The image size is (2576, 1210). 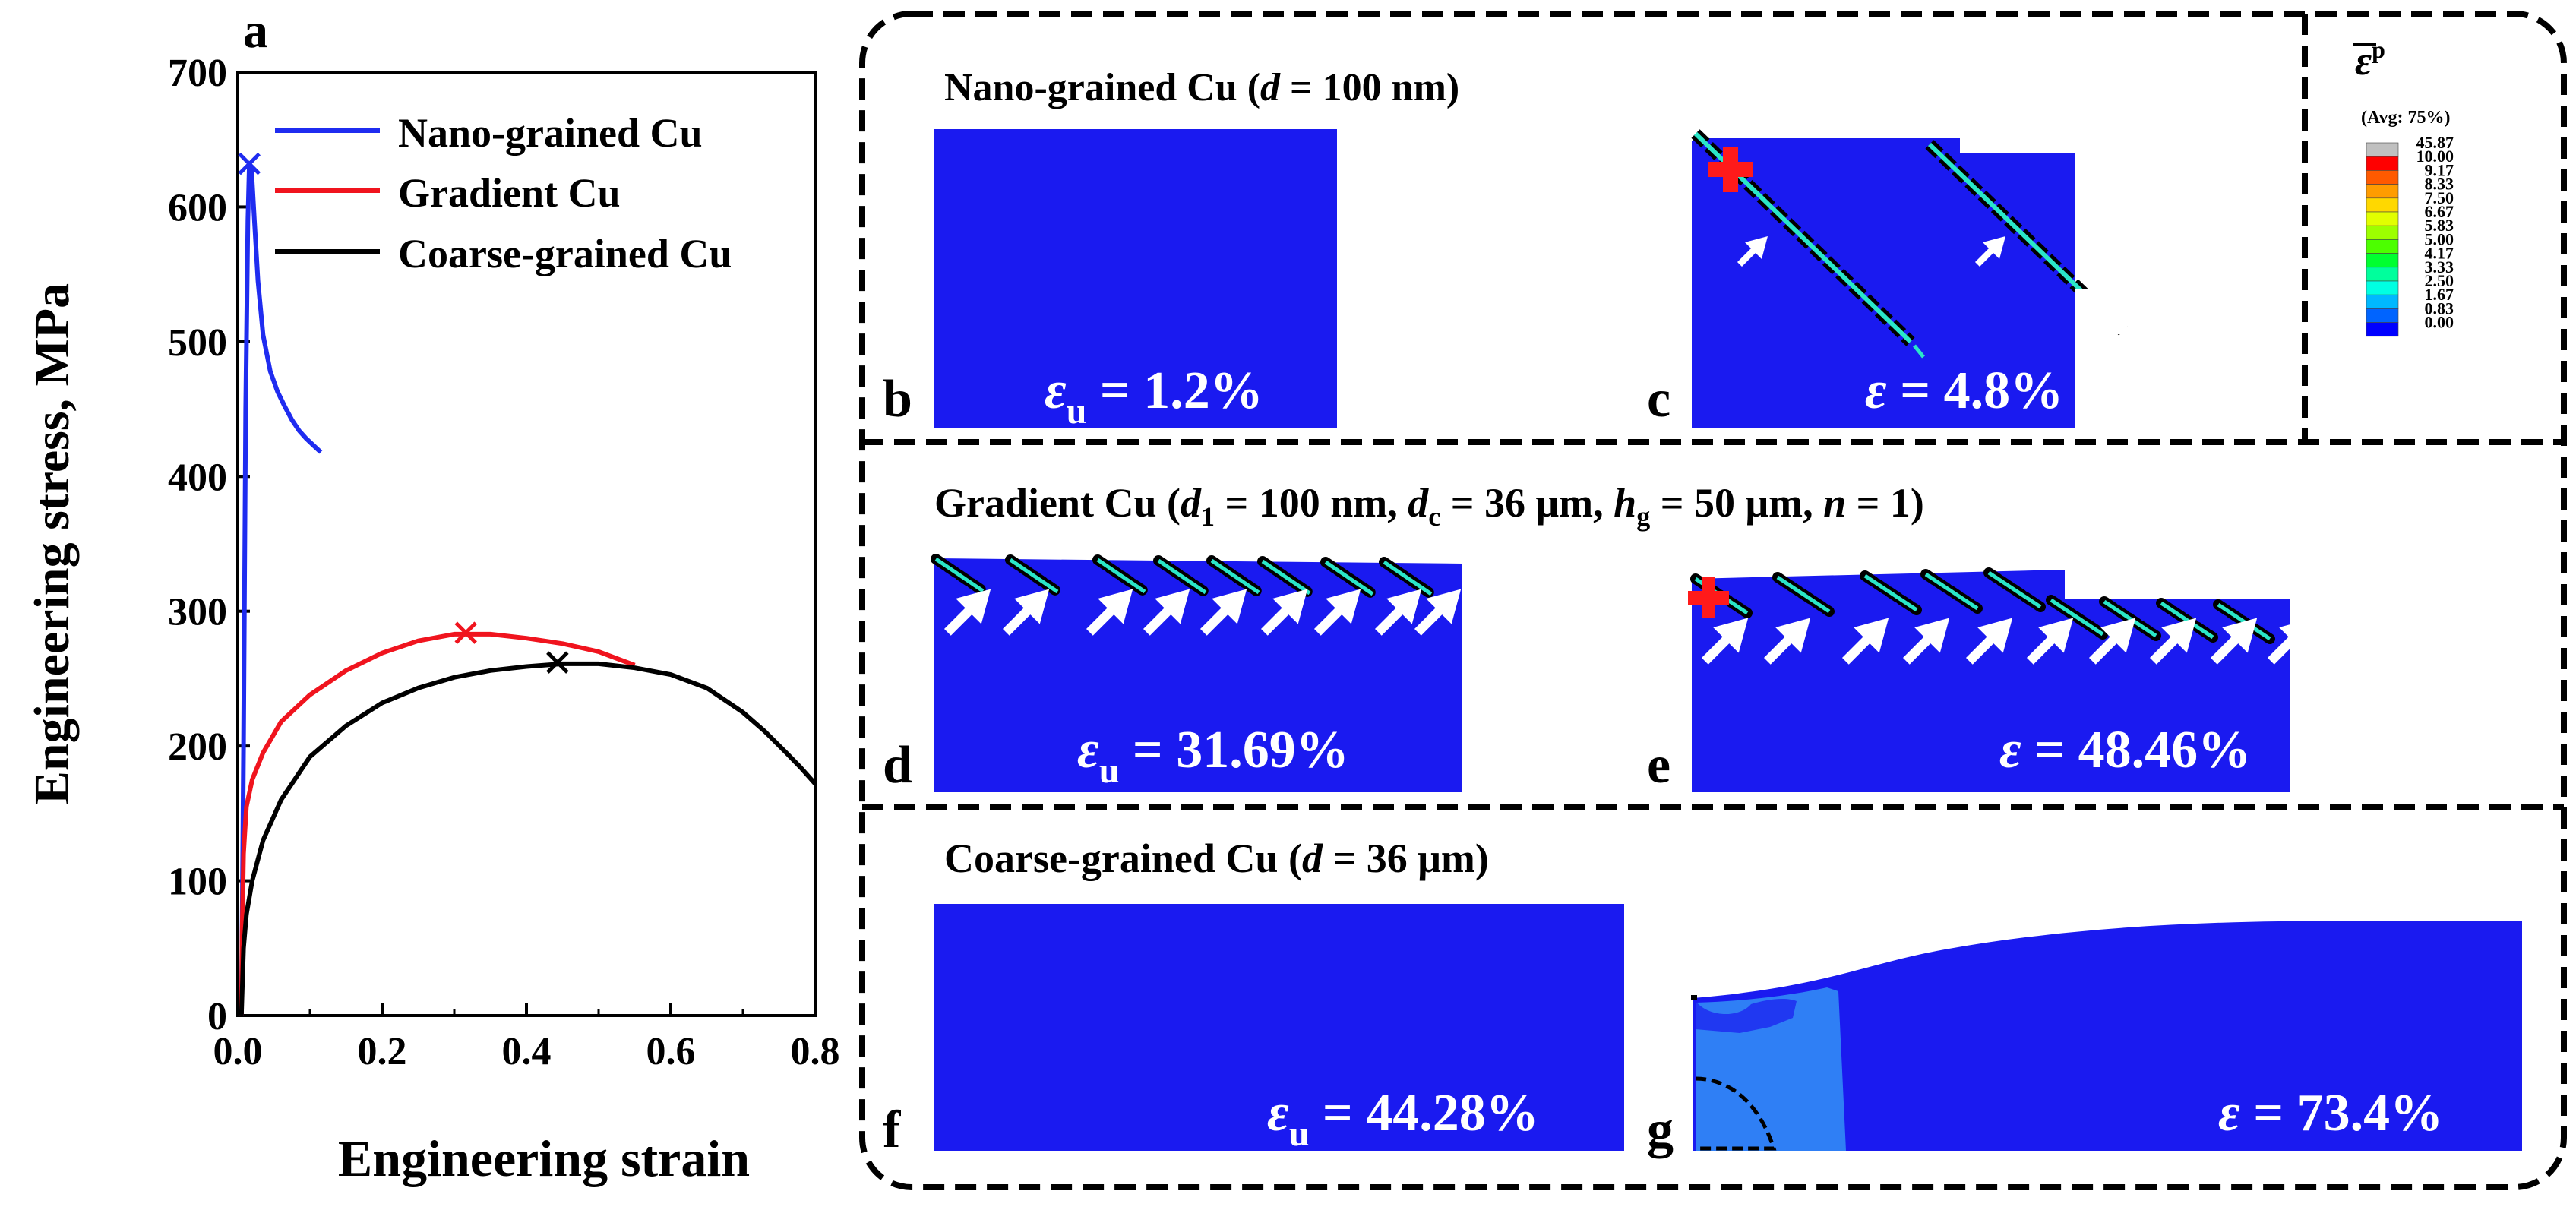 I want to click on colorbar-level: 2.50, so click(x=2439, y=281).